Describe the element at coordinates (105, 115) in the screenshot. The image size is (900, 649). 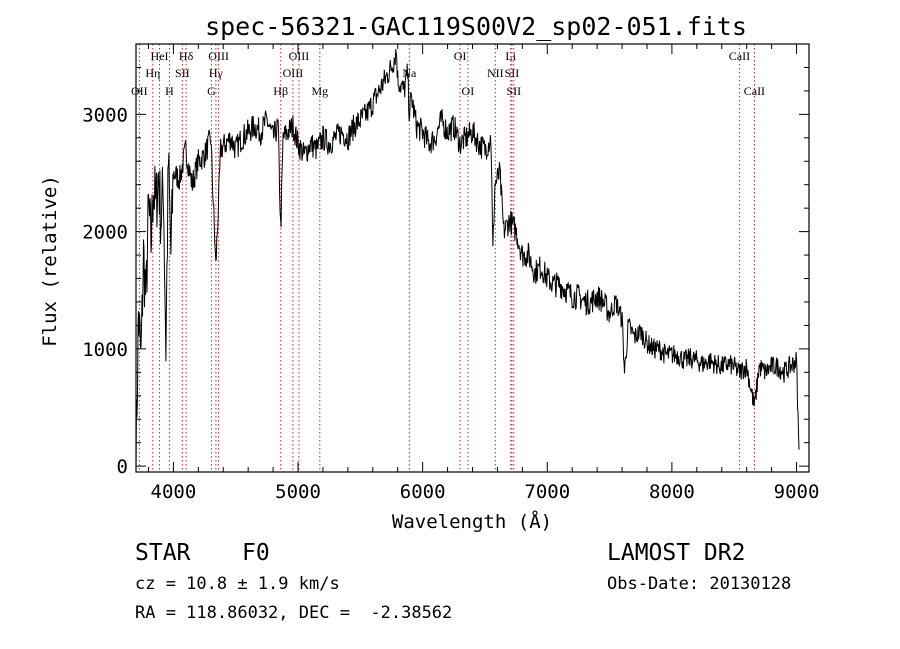
I see `y-tick-label-3: 3000` at that location.